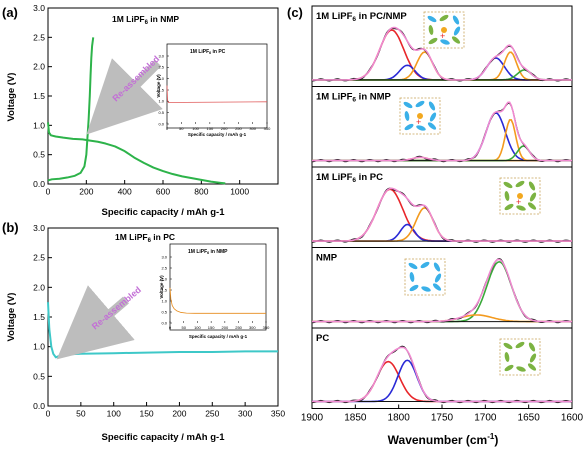  What do you see at coordinates (197, 327) in the screenshot?
I see `x-tick-label: 100` at bounding box center [197, 327].